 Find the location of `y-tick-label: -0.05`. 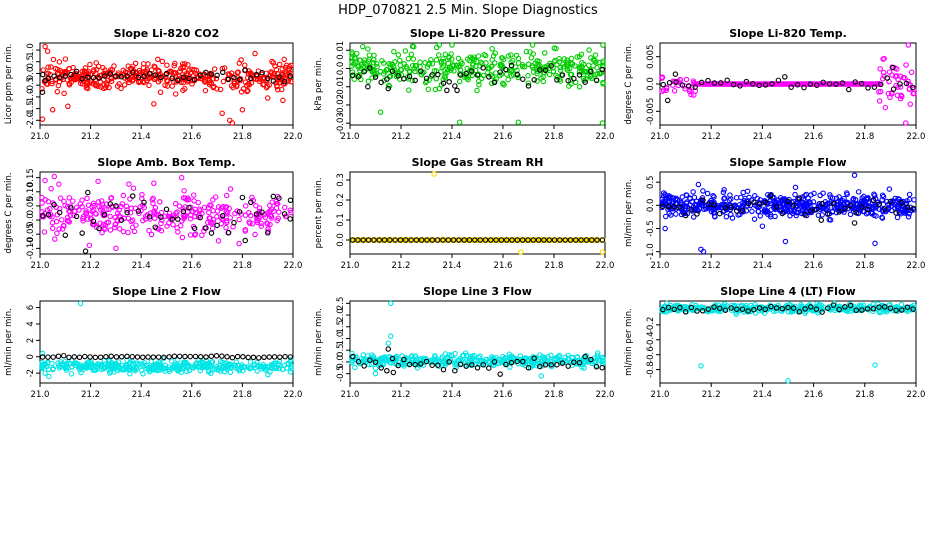

y-tick-label: -0.05 is located at coordinates (31, 234).